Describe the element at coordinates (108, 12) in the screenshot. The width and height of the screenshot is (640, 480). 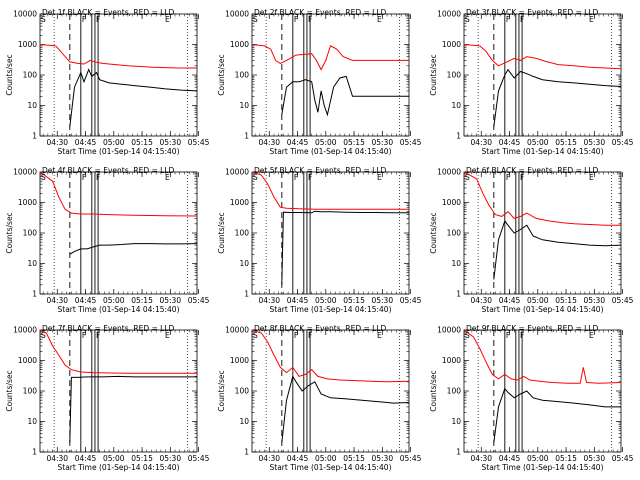
I see `chart-title: Det 1f BLACK = Events, RED = LLD` at that location.